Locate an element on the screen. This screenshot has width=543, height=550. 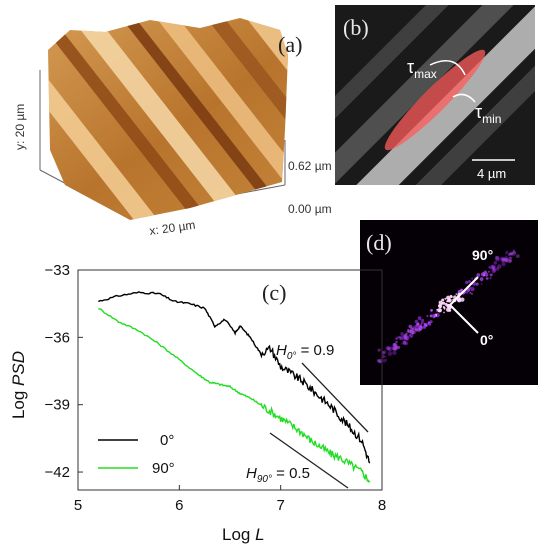
y-tick-label: −42 is located at coordinates (57, 472).